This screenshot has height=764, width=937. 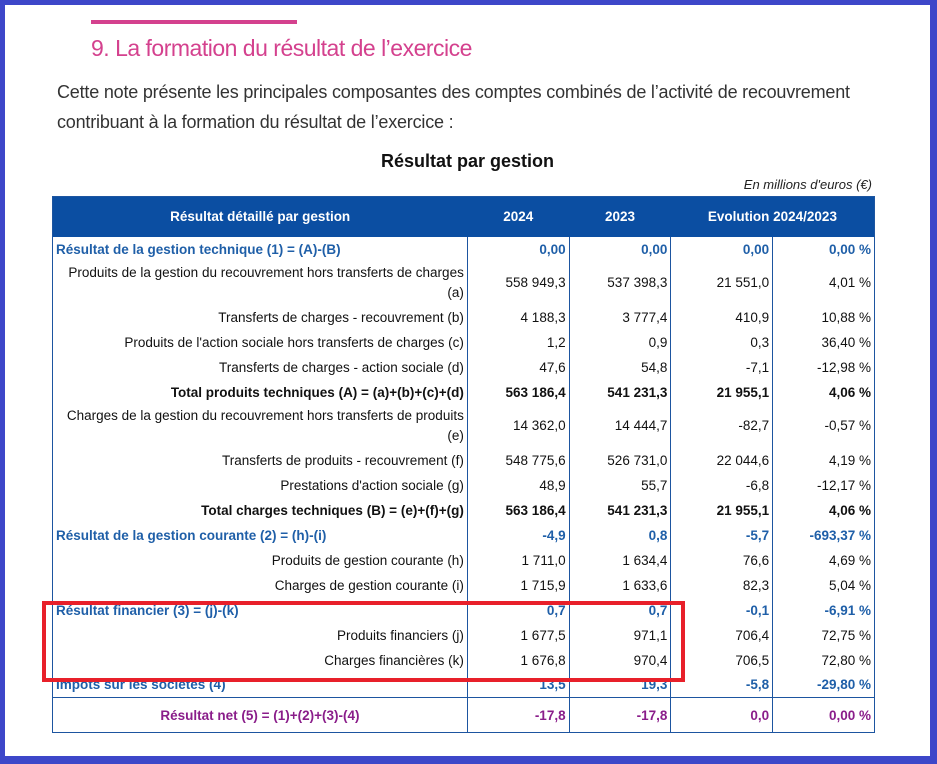 I want to click on value-2024: 14 362,0, so click(x=518, y=426).